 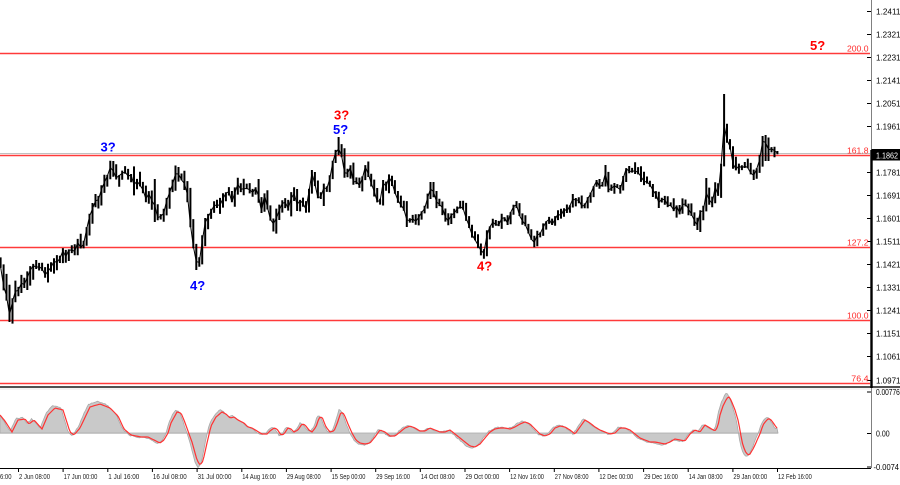 What do you see at coordinates (888, 357) in the screenshot?
I see `svg-text: 1.1061` at bounding box center [888, 357].